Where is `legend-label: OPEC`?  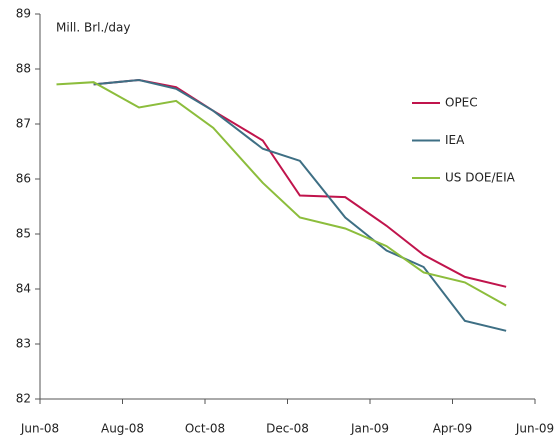 legend-label: OPEC is located at coordinates (461, 103).